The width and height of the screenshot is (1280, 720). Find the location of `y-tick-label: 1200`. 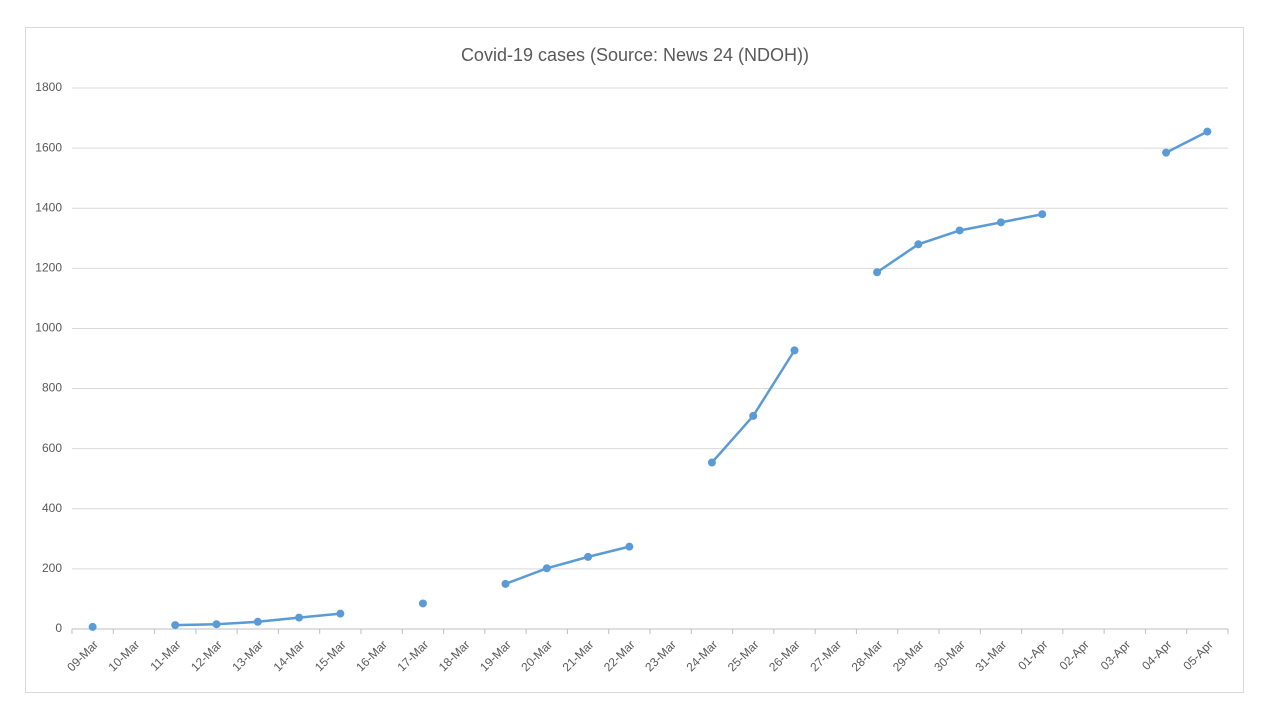

y-tick-label: 1200 is located at coordinates (48, 268).